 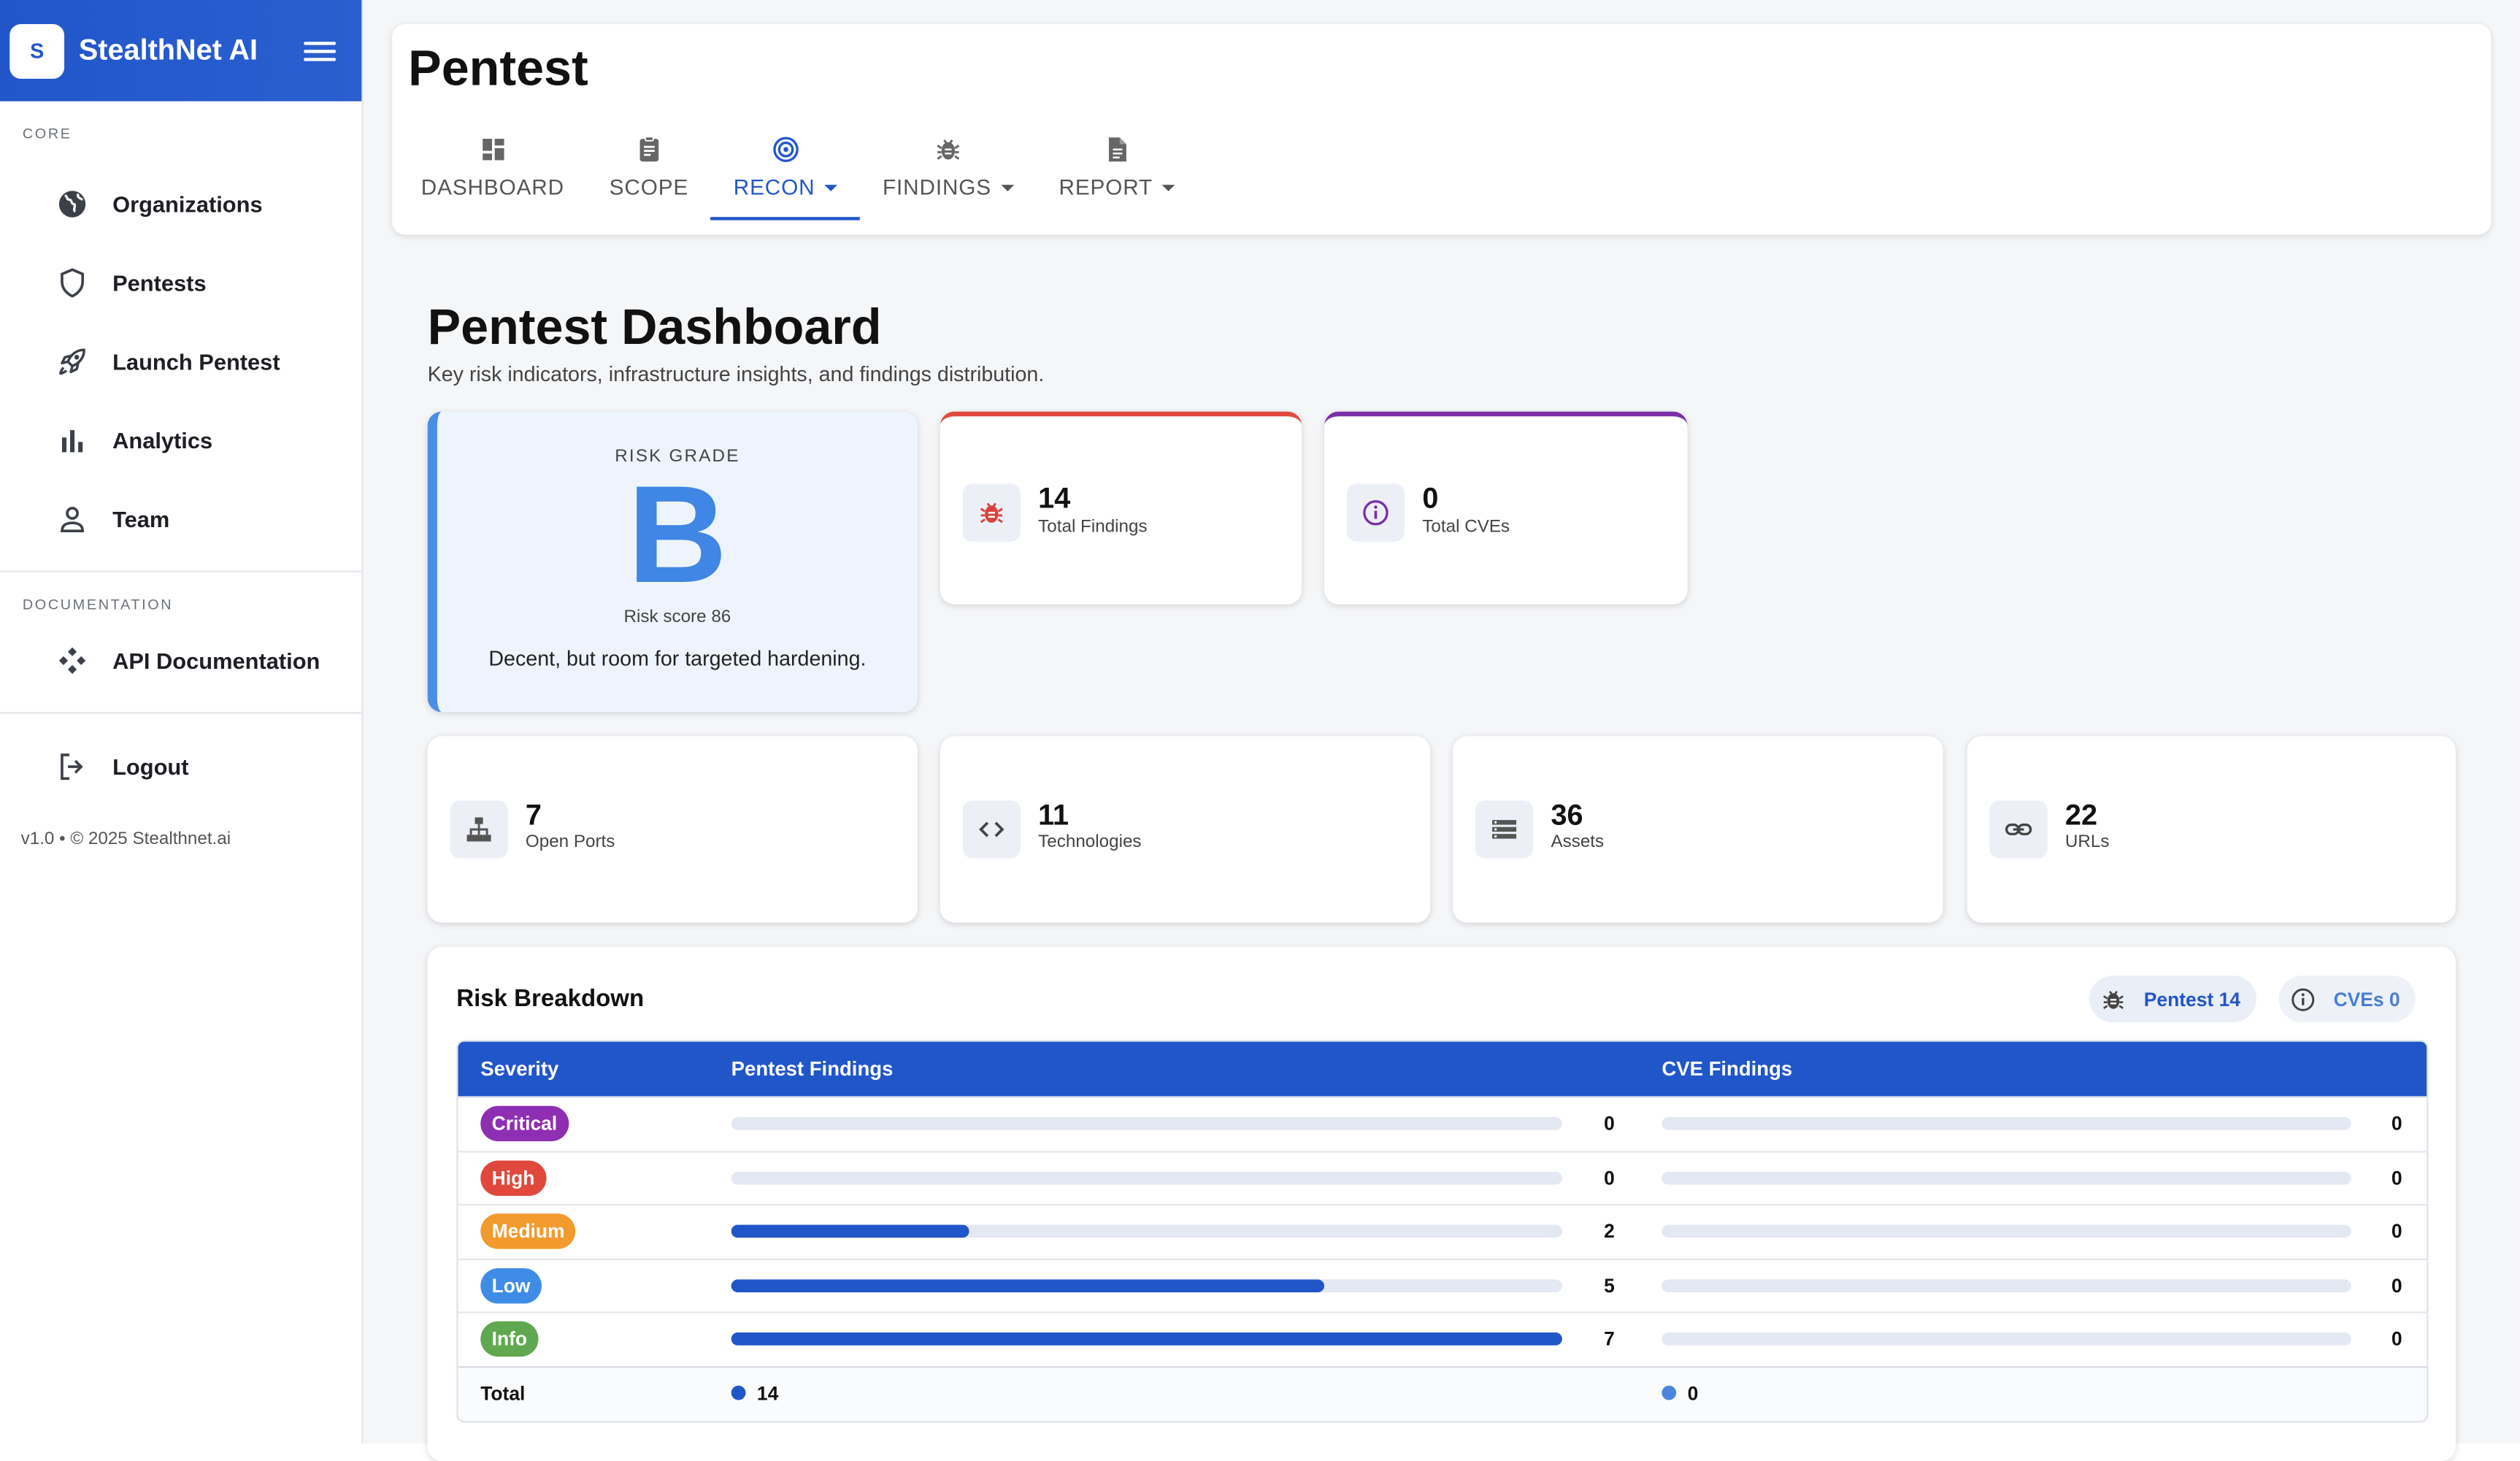 What do you see at coordinates (1054, 498) in the screenshot?
I see `stat-value: 14` at bounding box center [1054, 498].